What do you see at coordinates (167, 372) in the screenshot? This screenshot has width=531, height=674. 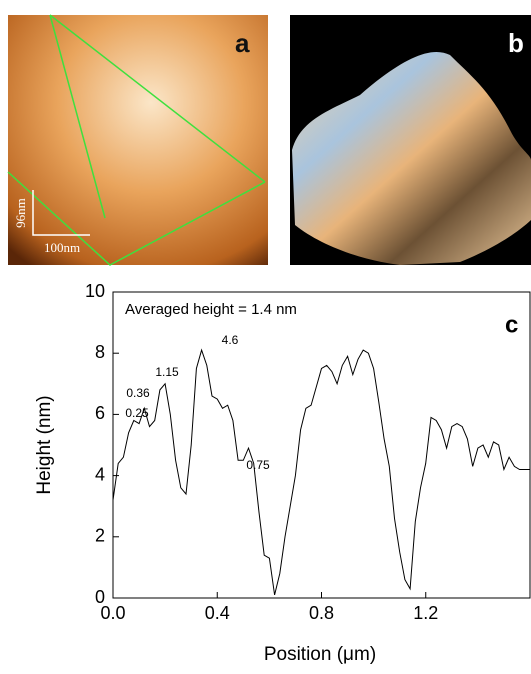 I see `peak-annotation: 1.15` at bounding box center [167, 372].